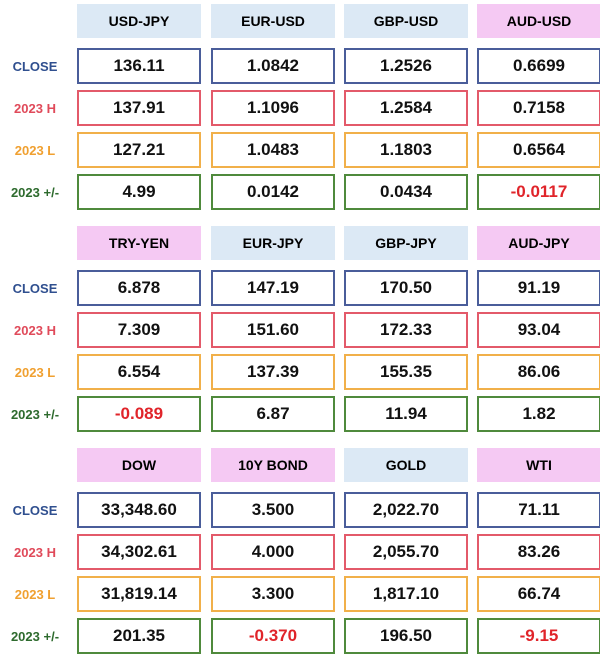 This screenshot has height=660, width=600. Describe the element at coordinates (406, 330) in the screenshot. I see `cell-high: 172.33` at that location.